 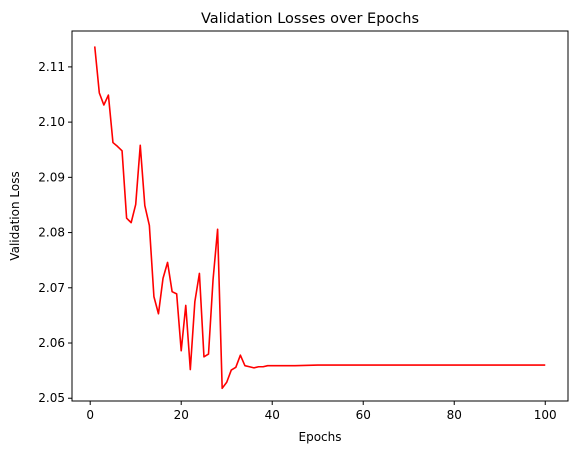 I want to click on y-tick-label: 2.07, so click(x=51, y=288).